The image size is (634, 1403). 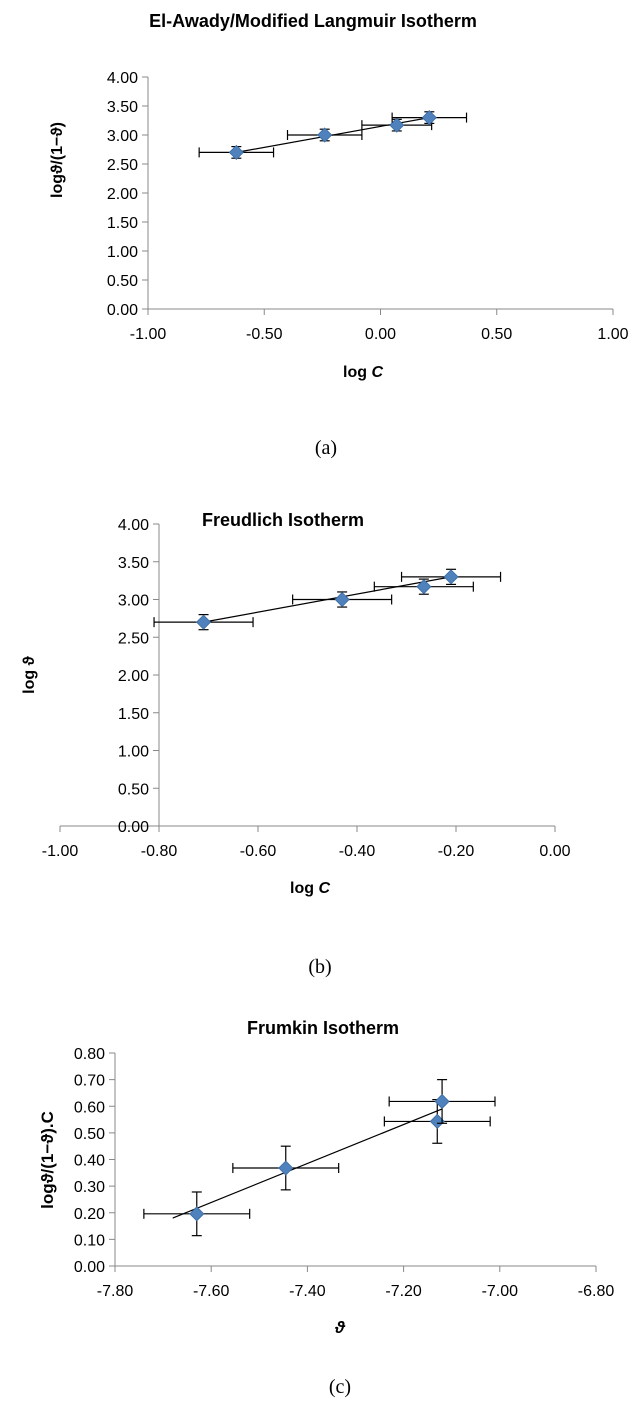 I want to click on x-tick-label: -7.60, so click(x=211, y=1291).